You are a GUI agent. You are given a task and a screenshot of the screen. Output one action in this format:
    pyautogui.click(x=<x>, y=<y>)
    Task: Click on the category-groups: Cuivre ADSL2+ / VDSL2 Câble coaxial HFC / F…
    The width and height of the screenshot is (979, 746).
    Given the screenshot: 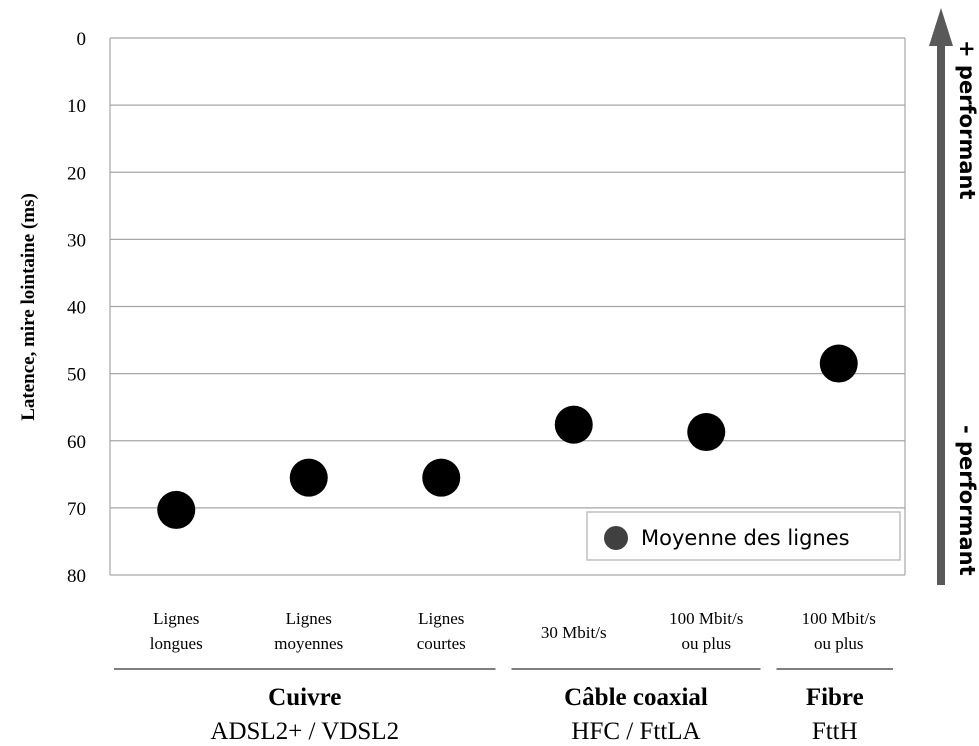 What is the action you would take?
    pyautogui.click(x=503, y=706)
    